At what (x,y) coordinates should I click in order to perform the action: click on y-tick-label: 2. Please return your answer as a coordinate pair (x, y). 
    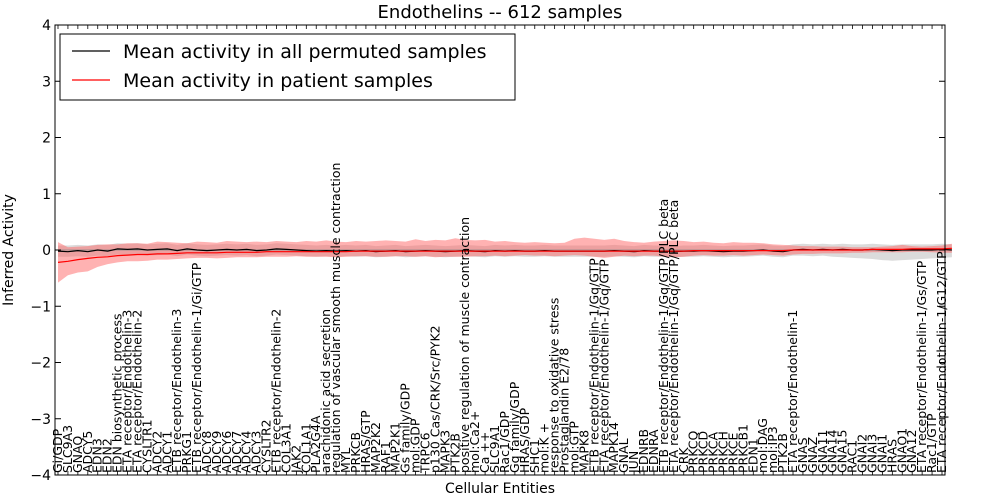
    Looking at the image, I should click on (46, 139).